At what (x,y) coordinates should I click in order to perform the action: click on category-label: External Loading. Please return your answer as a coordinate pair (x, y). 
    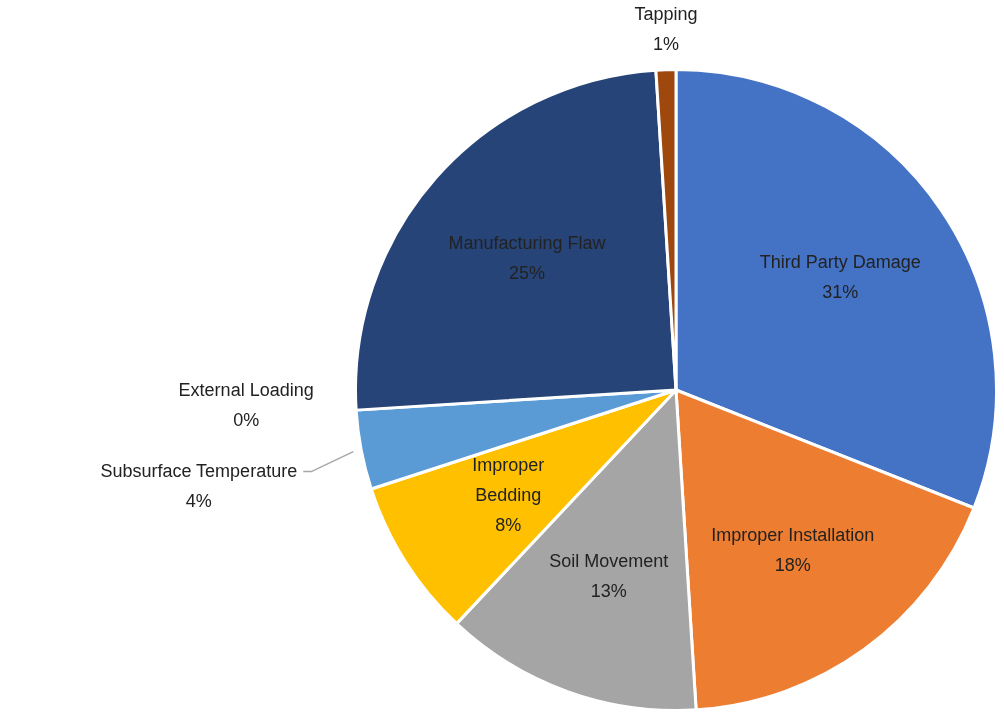
    Looking at the image, I should click on (246, 389).